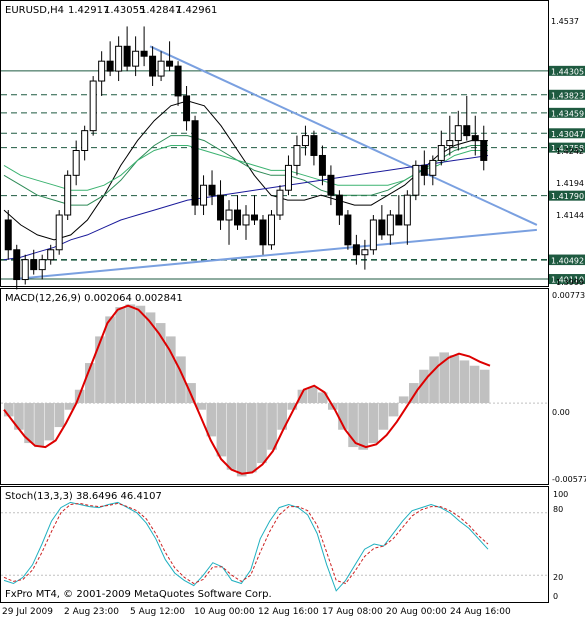 The image size is (586, 622). I want to click on level-price-label: 1.42758, so click(567, 148).